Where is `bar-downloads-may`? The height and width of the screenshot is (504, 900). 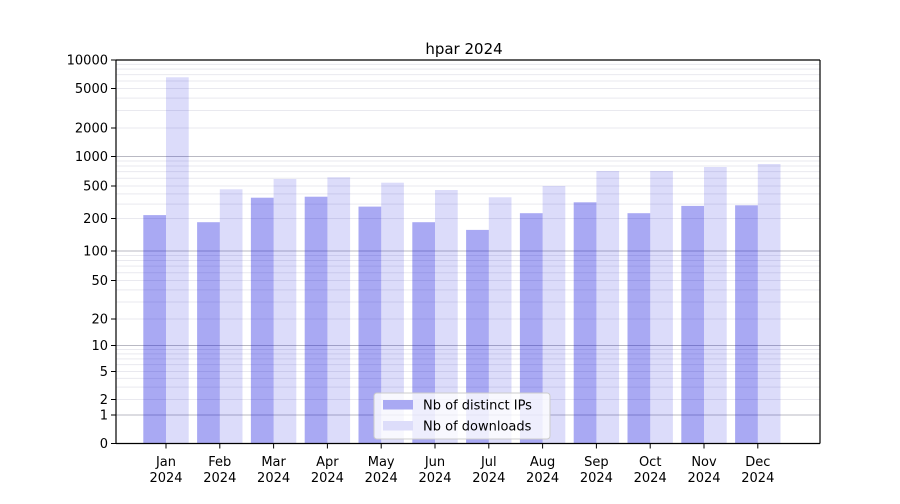
bar-downloads-may is located at coordinates (392, 313).